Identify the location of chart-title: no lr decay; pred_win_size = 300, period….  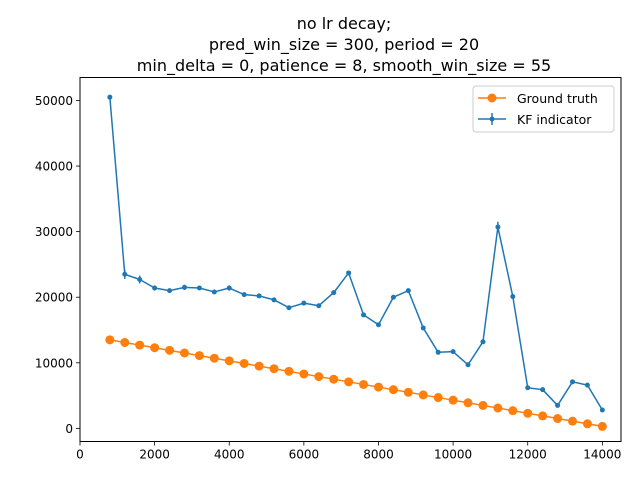
(344, 45).